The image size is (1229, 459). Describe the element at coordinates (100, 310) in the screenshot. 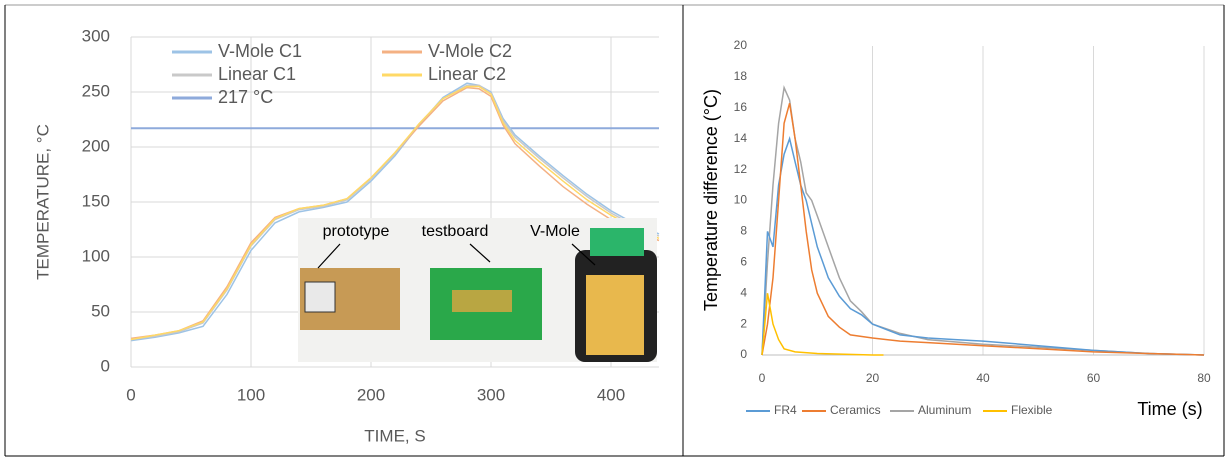

I see `y-tick-label: 50` at that location.